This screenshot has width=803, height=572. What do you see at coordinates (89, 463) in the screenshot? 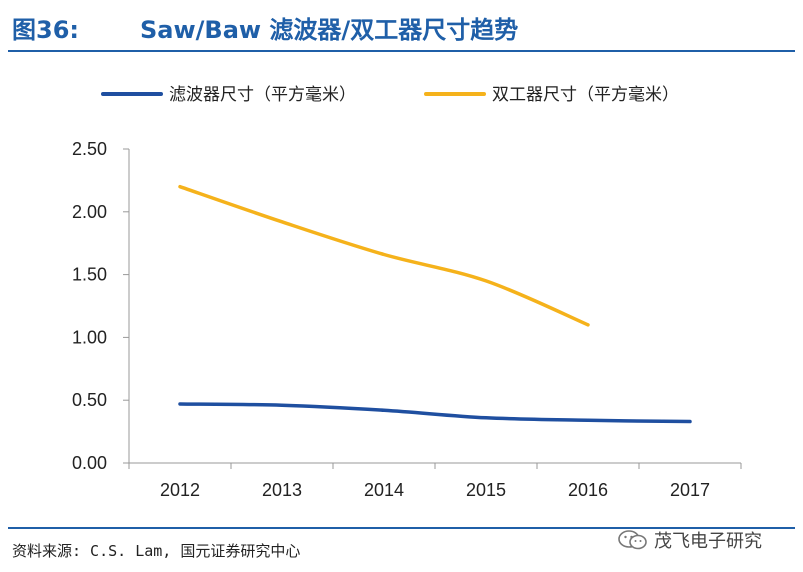
I see `y-tick-label: 0.00` at bounding box center [89, 463].